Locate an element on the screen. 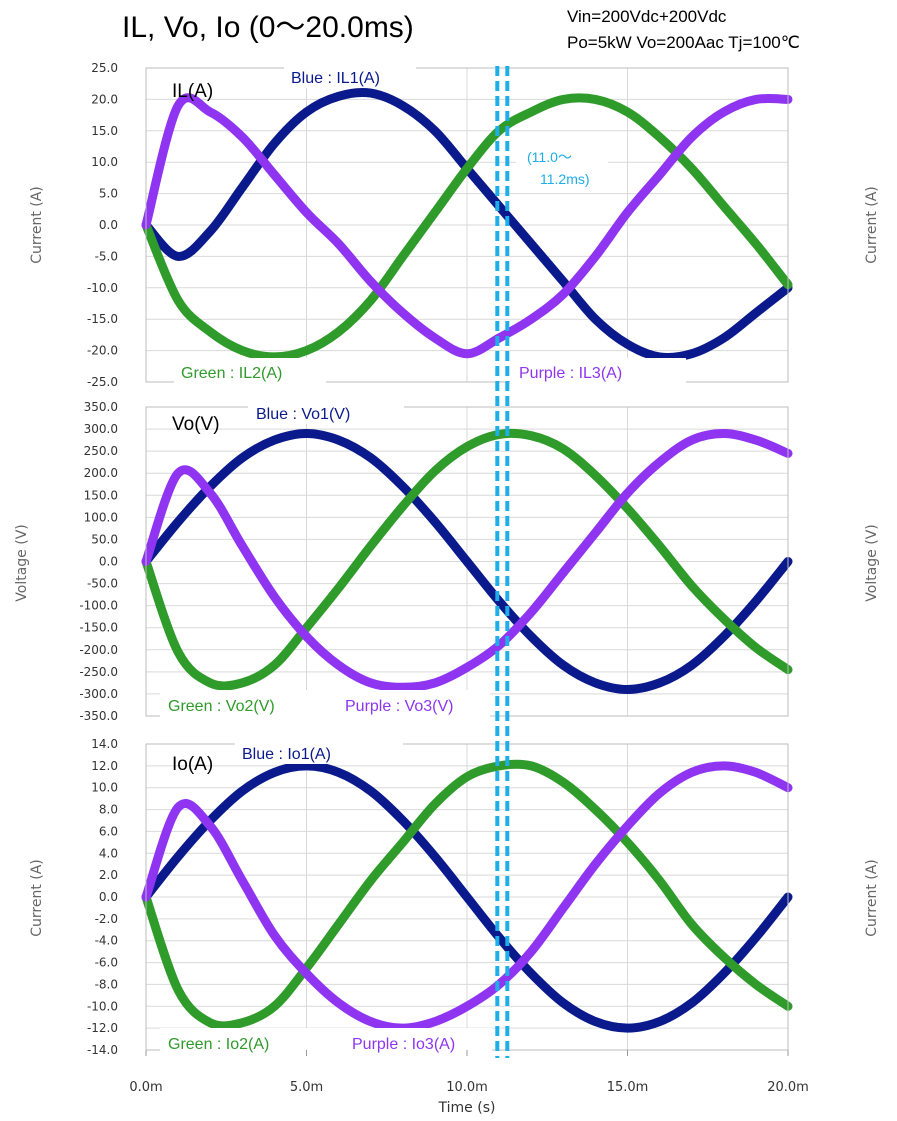  ytick-label: -6.0 is located at coordinates (106, 963).